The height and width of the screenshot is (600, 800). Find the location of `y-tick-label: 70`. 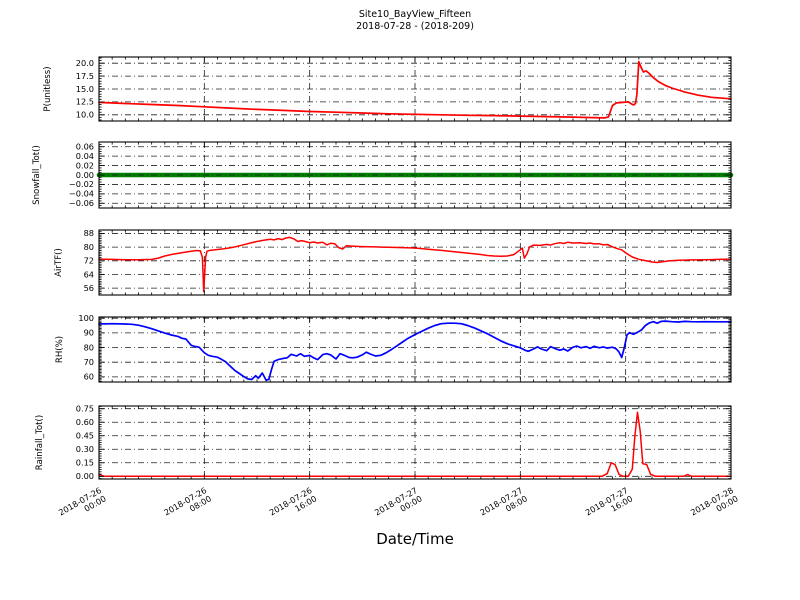

y-tick-label: 70 is located at coordinates (89, 362).